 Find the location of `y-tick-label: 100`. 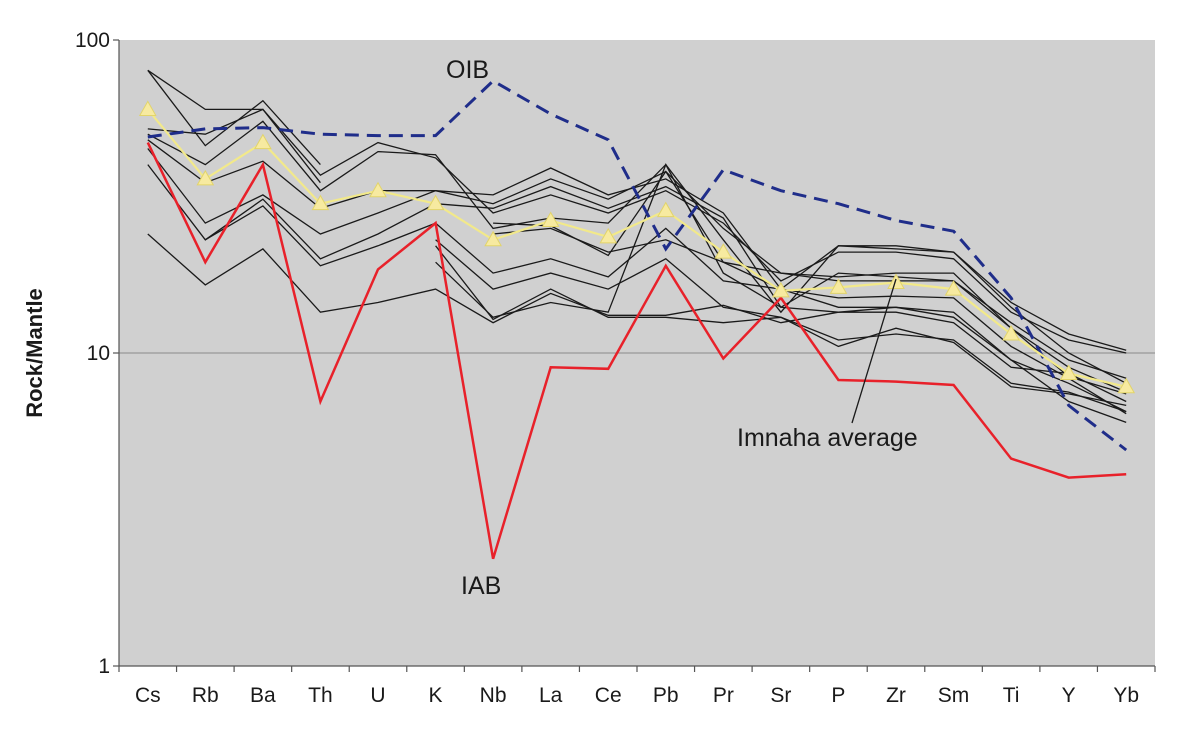

y-tick-label: 100 is located at coordinates (92, 40).